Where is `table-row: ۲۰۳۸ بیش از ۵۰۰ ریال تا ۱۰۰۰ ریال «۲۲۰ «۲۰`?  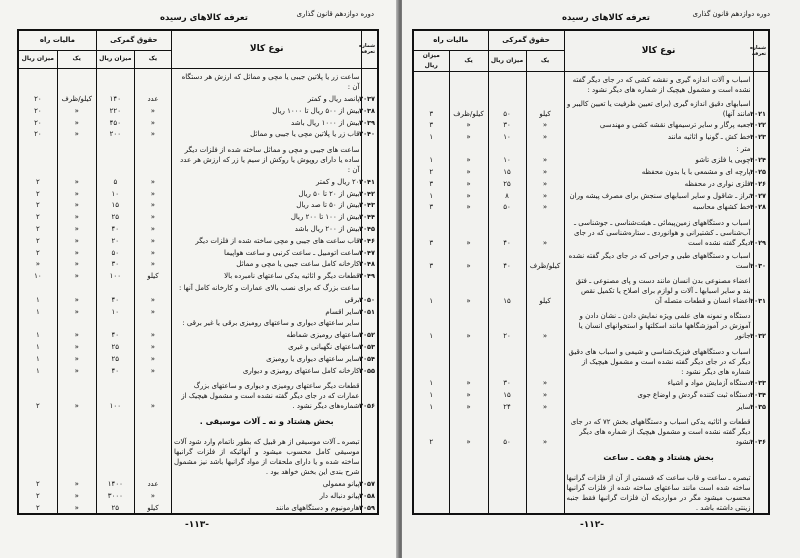 table-row: ۲۰۳۸ بیش از ۵۰۰ ریال تا ۱۰۰۰ ریال «۲۲۰ «۲۰ is located at coordinates (198, 110).